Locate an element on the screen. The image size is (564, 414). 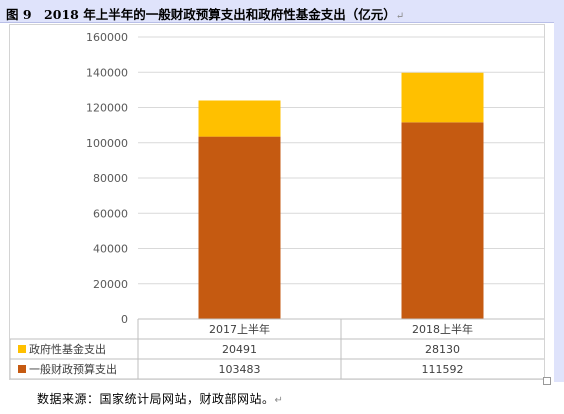
y-tick-label: 40000 is located at coordinates (110, 249).